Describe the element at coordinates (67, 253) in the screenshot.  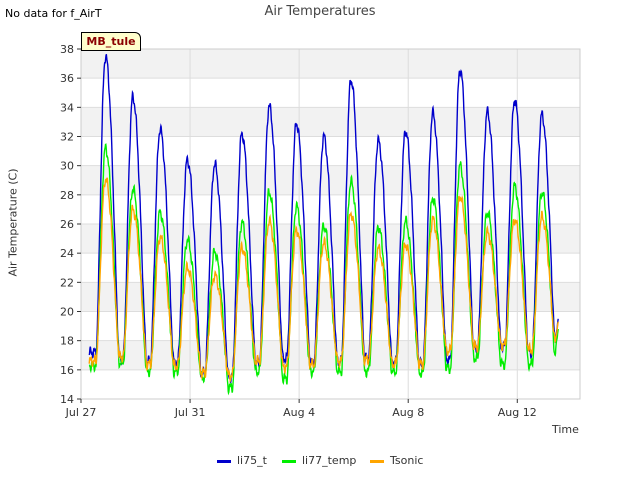
I see `y-tick-label: 24` at that location.